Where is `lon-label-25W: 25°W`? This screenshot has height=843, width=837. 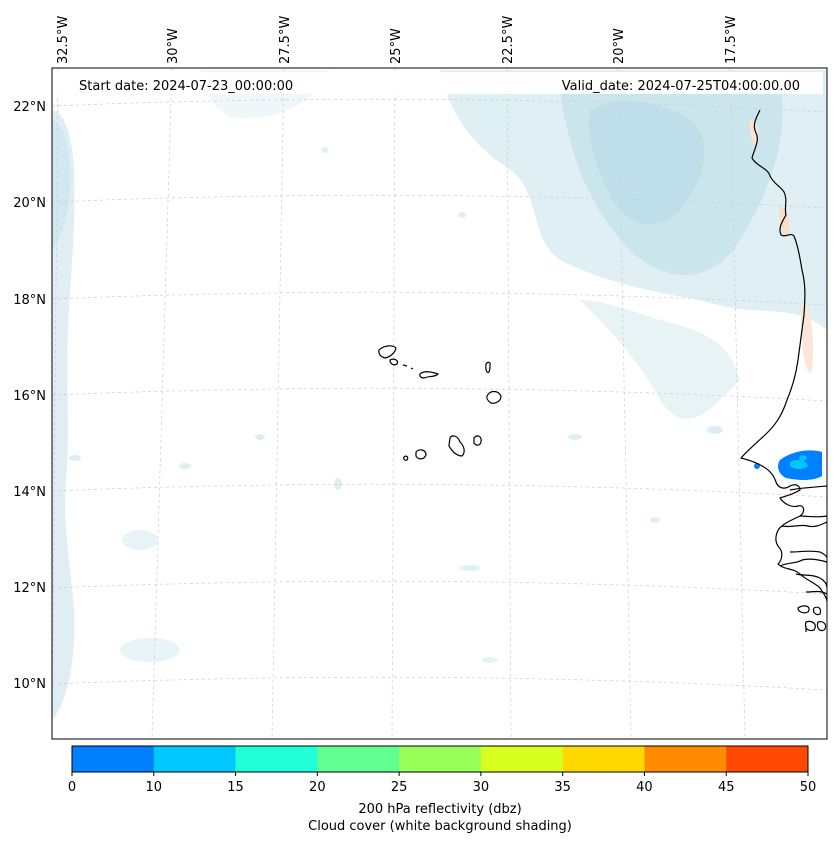
lon-label-25W: 25°W is located at coordinates (396, 46).